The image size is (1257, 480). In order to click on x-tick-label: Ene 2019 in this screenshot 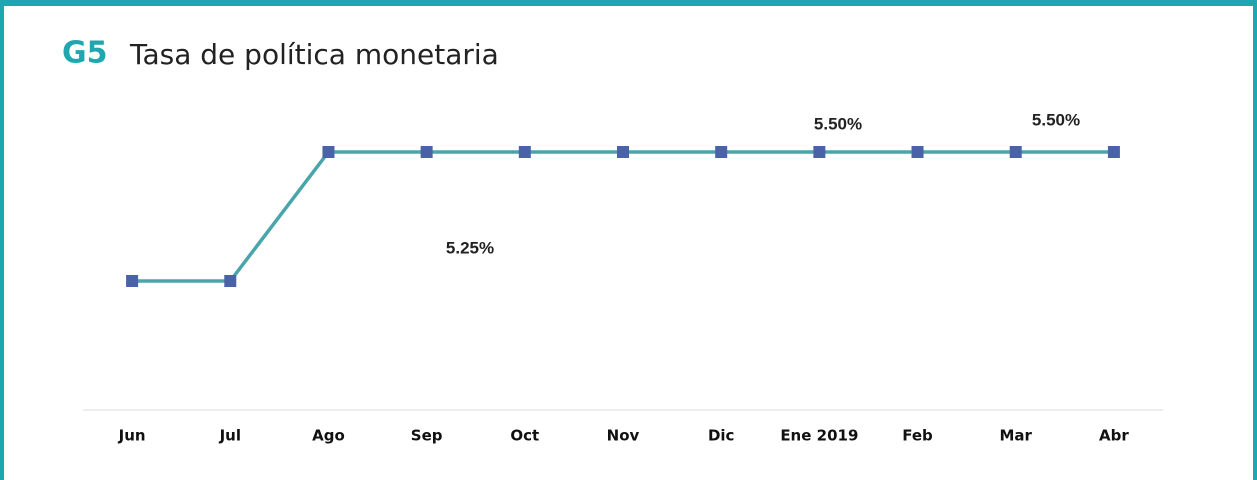, I will do `click(819, 436)`.